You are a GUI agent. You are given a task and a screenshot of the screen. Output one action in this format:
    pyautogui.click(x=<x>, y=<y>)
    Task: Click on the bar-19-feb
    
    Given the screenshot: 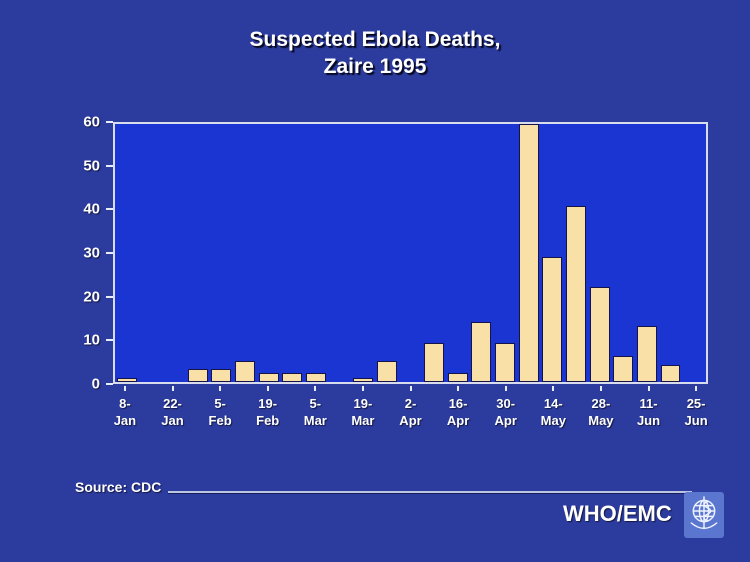 What is the action you would take?
    pyautogui.click(x=268, y=377)
    